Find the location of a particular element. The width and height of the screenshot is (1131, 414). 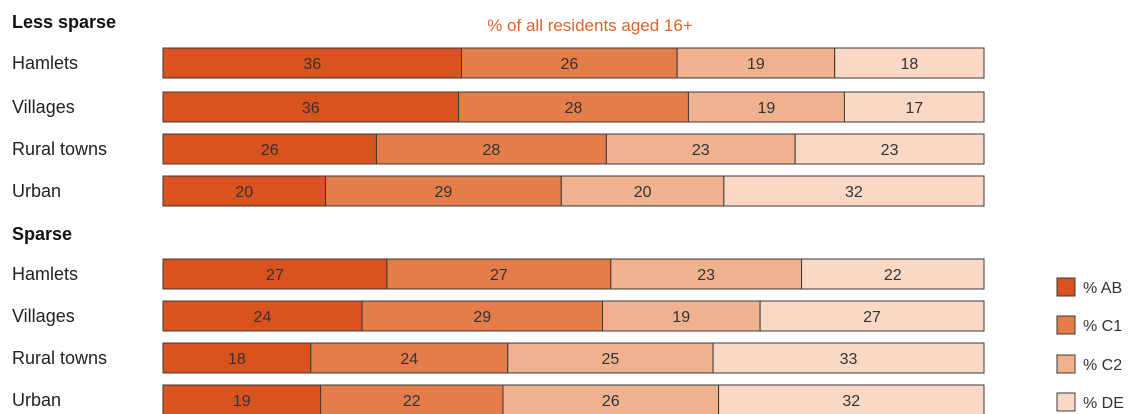

data-label: 25 is located at coordinates (611, 359).